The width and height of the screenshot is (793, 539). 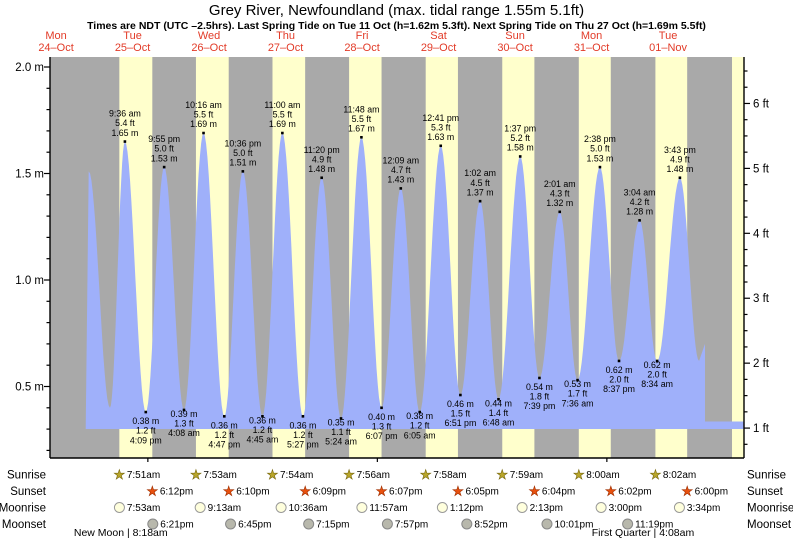 I want to click on high-tide-annotation: 11:48 am 5.5 ft 1.67 m, so click(x=361, y=118).